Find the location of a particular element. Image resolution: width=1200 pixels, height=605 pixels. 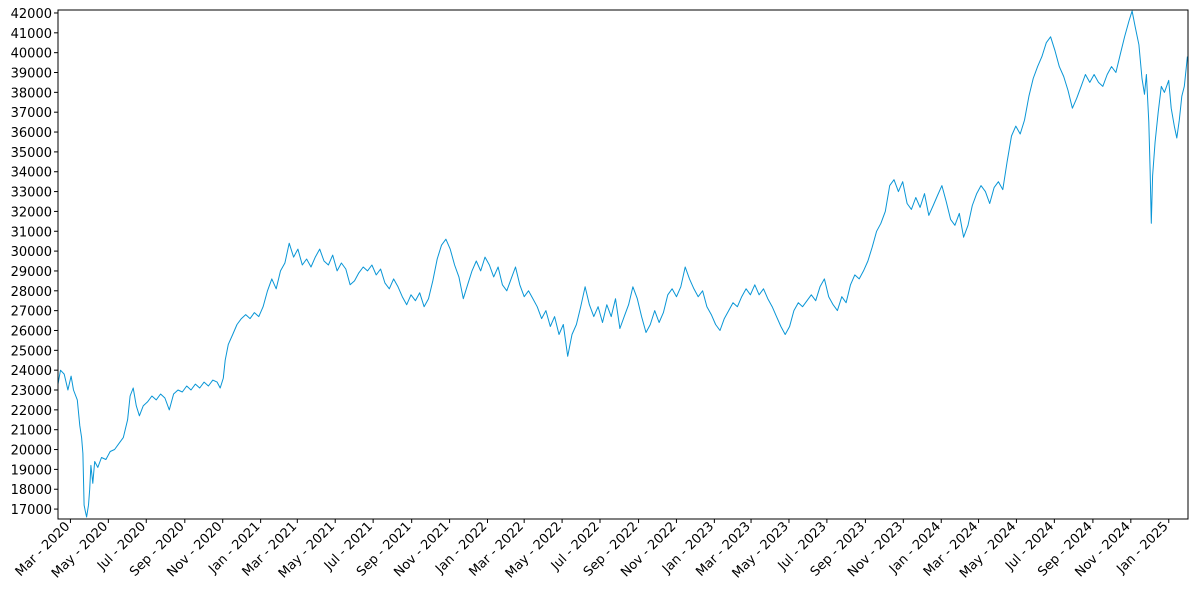

y-tick-label: 17000 is located at coordinates (31, 510).